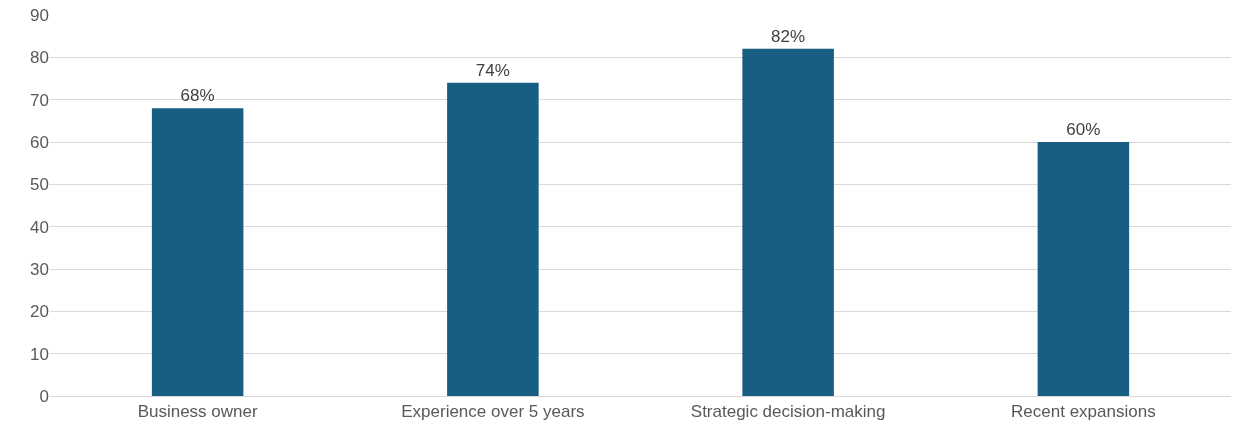  I want to click on y-tick-label: 0, so click(44, 396).